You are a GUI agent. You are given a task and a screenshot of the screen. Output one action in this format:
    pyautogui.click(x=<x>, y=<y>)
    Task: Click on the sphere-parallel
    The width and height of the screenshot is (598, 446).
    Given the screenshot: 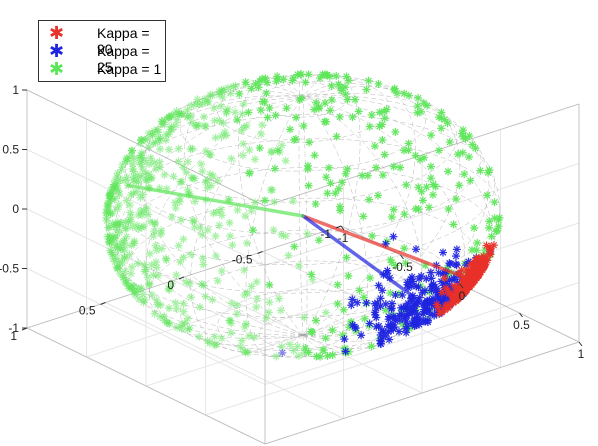 What is the action you would take?
    pyautogui.click(x=303, y=332)
    